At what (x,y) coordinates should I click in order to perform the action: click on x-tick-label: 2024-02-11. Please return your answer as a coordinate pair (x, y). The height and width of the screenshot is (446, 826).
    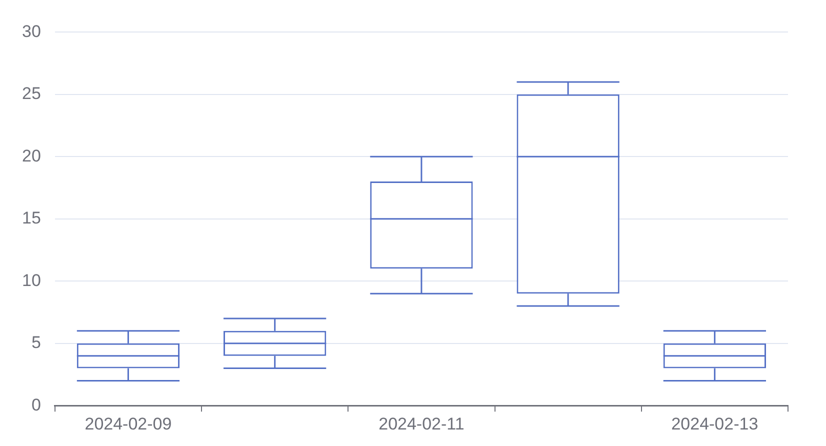
    Looking at the image, I should click on (421, 424).